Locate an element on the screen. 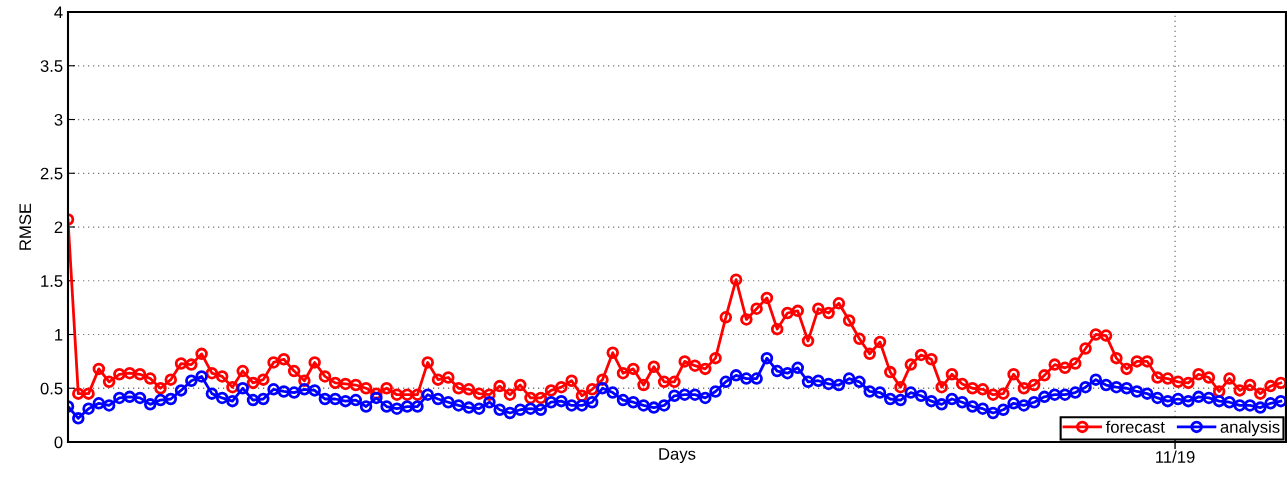 The image size is (1287, 490). y-tick-label: 4 is located at coordinates (58, 12).